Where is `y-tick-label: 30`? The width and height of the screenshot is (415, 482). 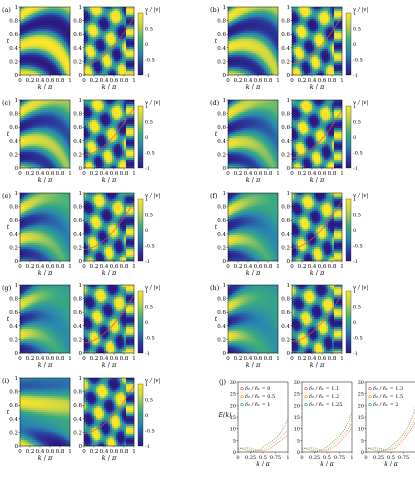
y-tick-label: 30 is located at coordinates (297, 383).